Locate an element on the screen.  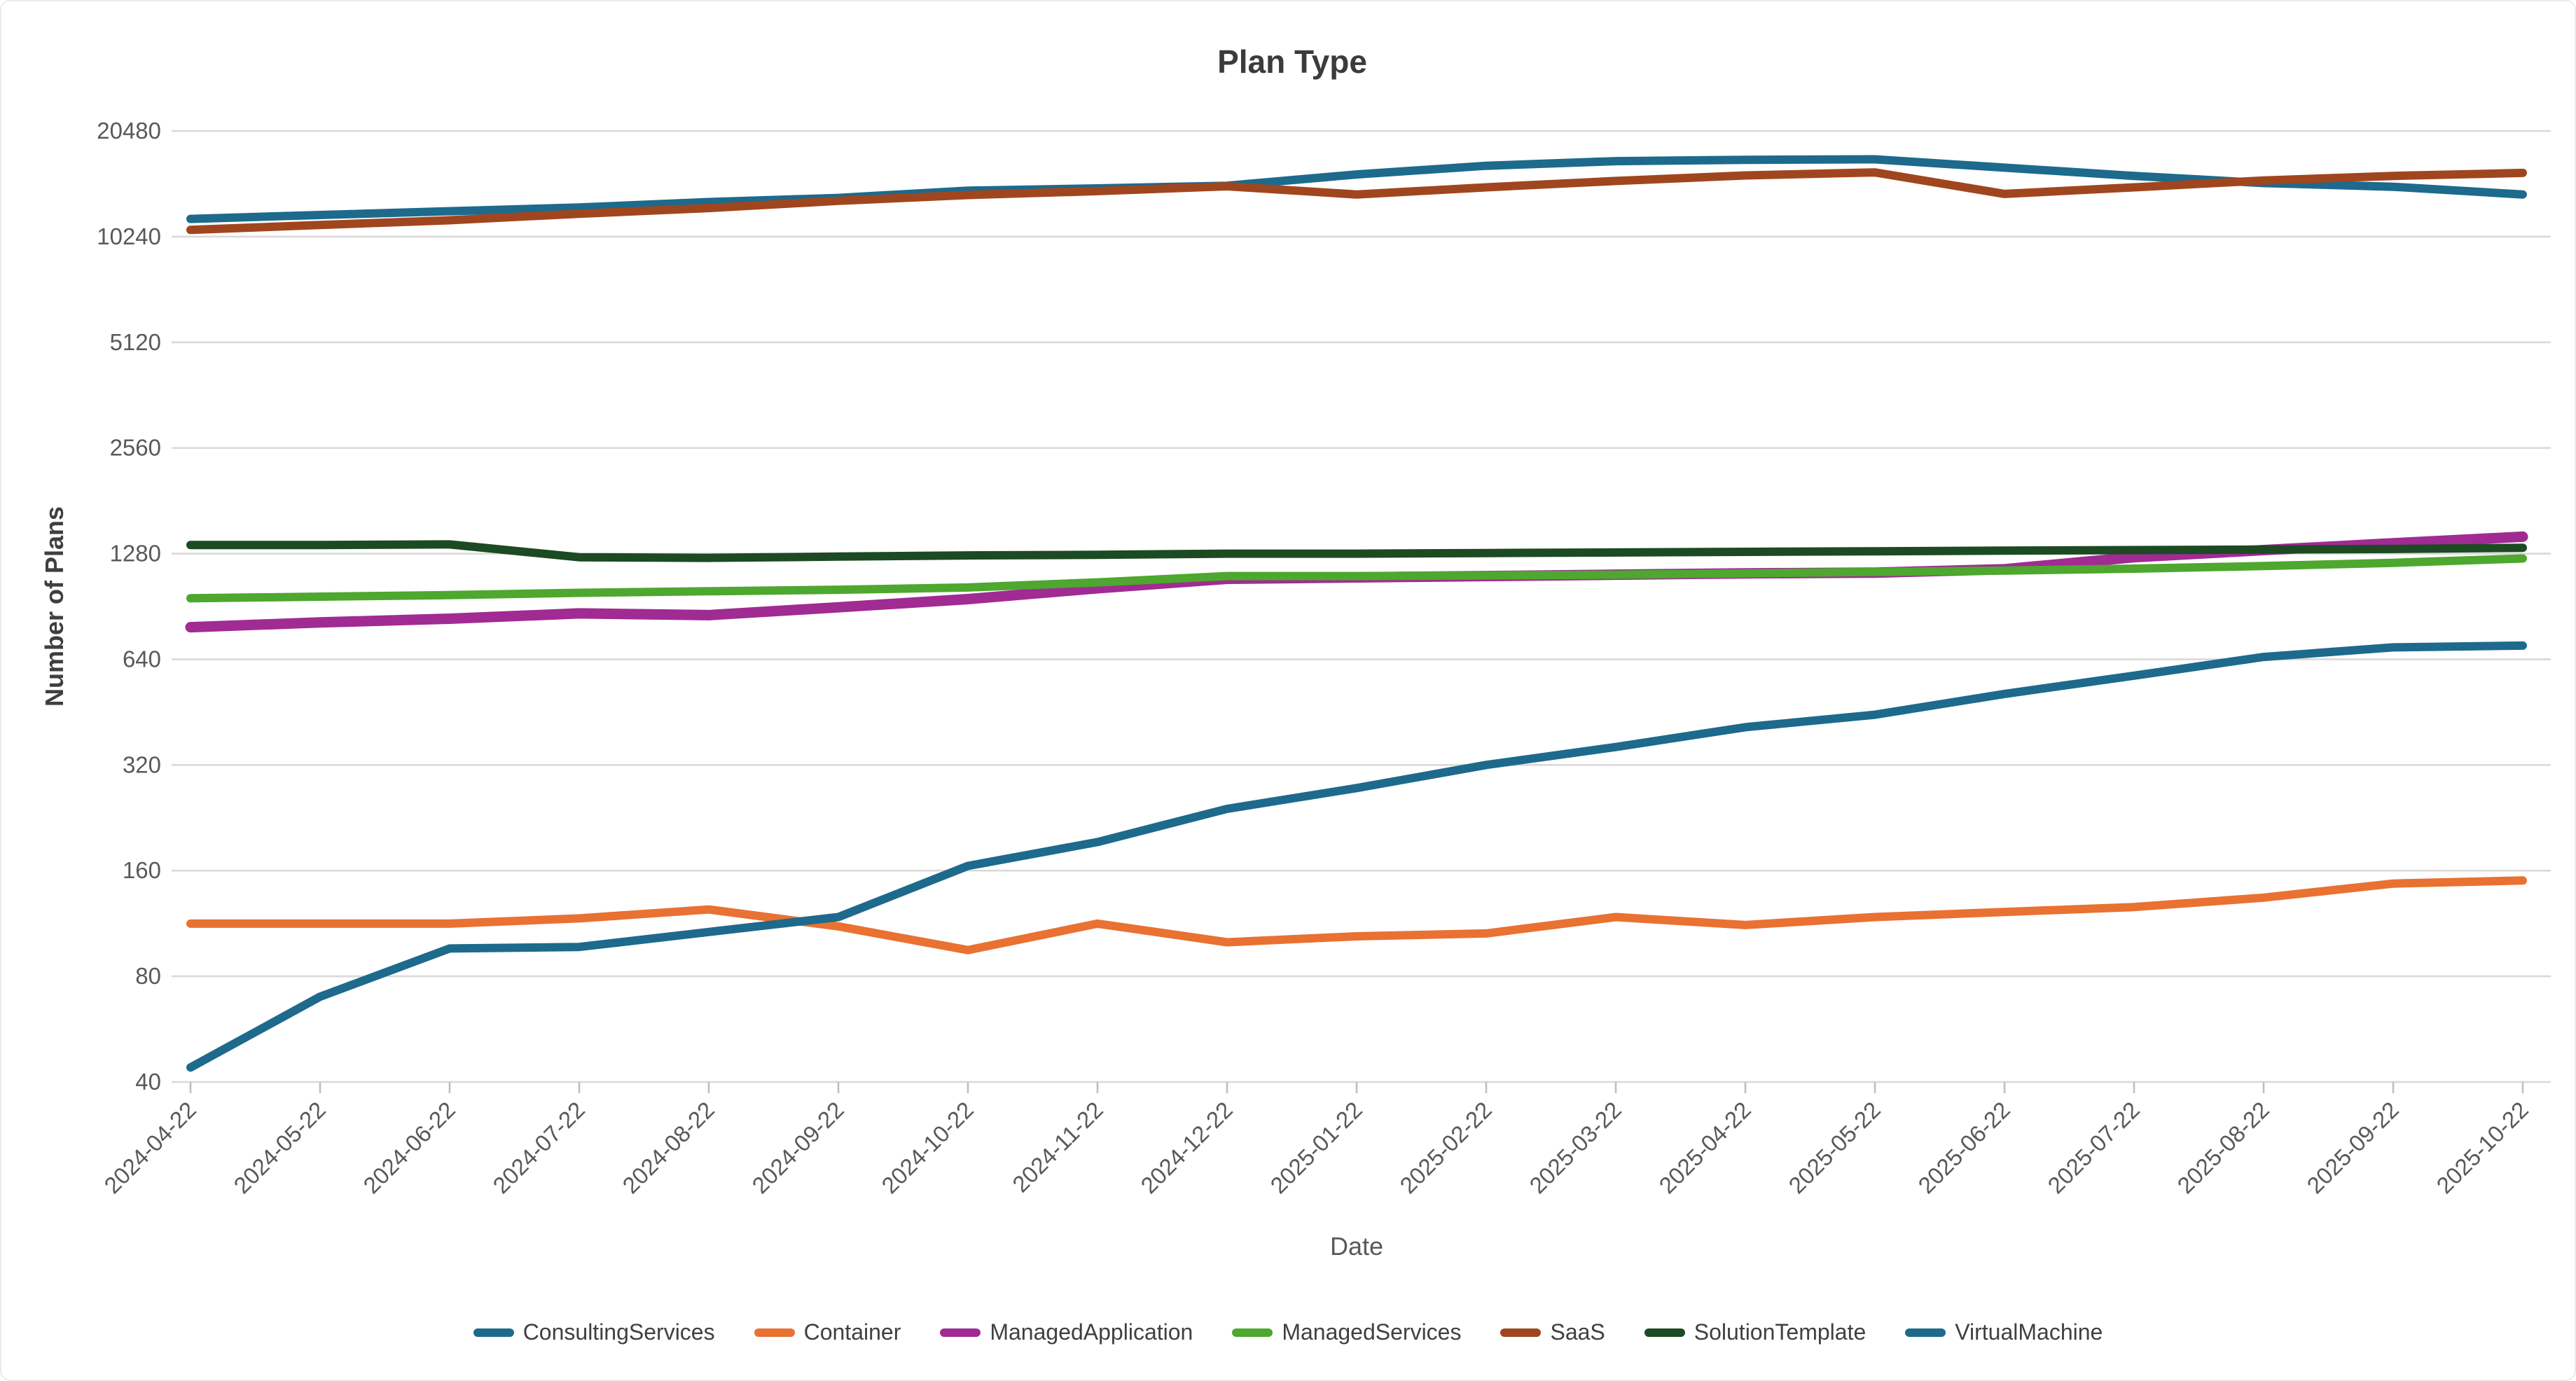
y-axis-tick-label: 40 is located at coordinates (148, 1082).